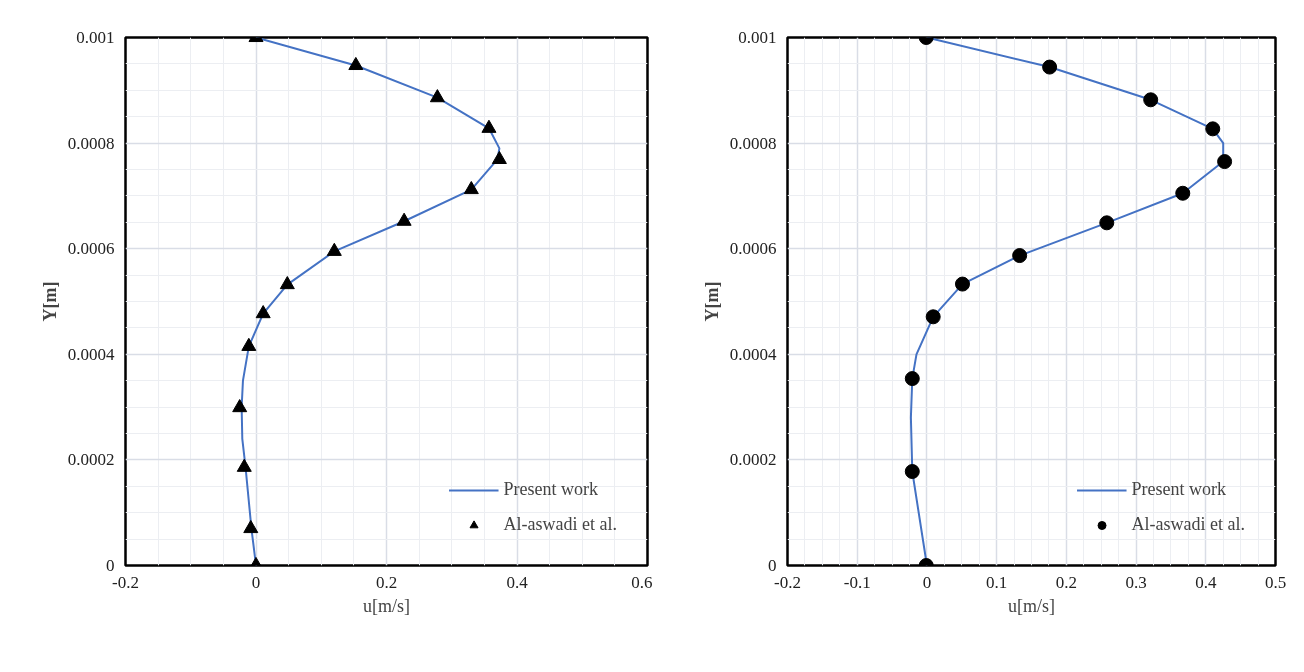  Describe the element at coordinates (1275, 582) in the screenshot. I see `x-tick-label: 0.5` at that location.